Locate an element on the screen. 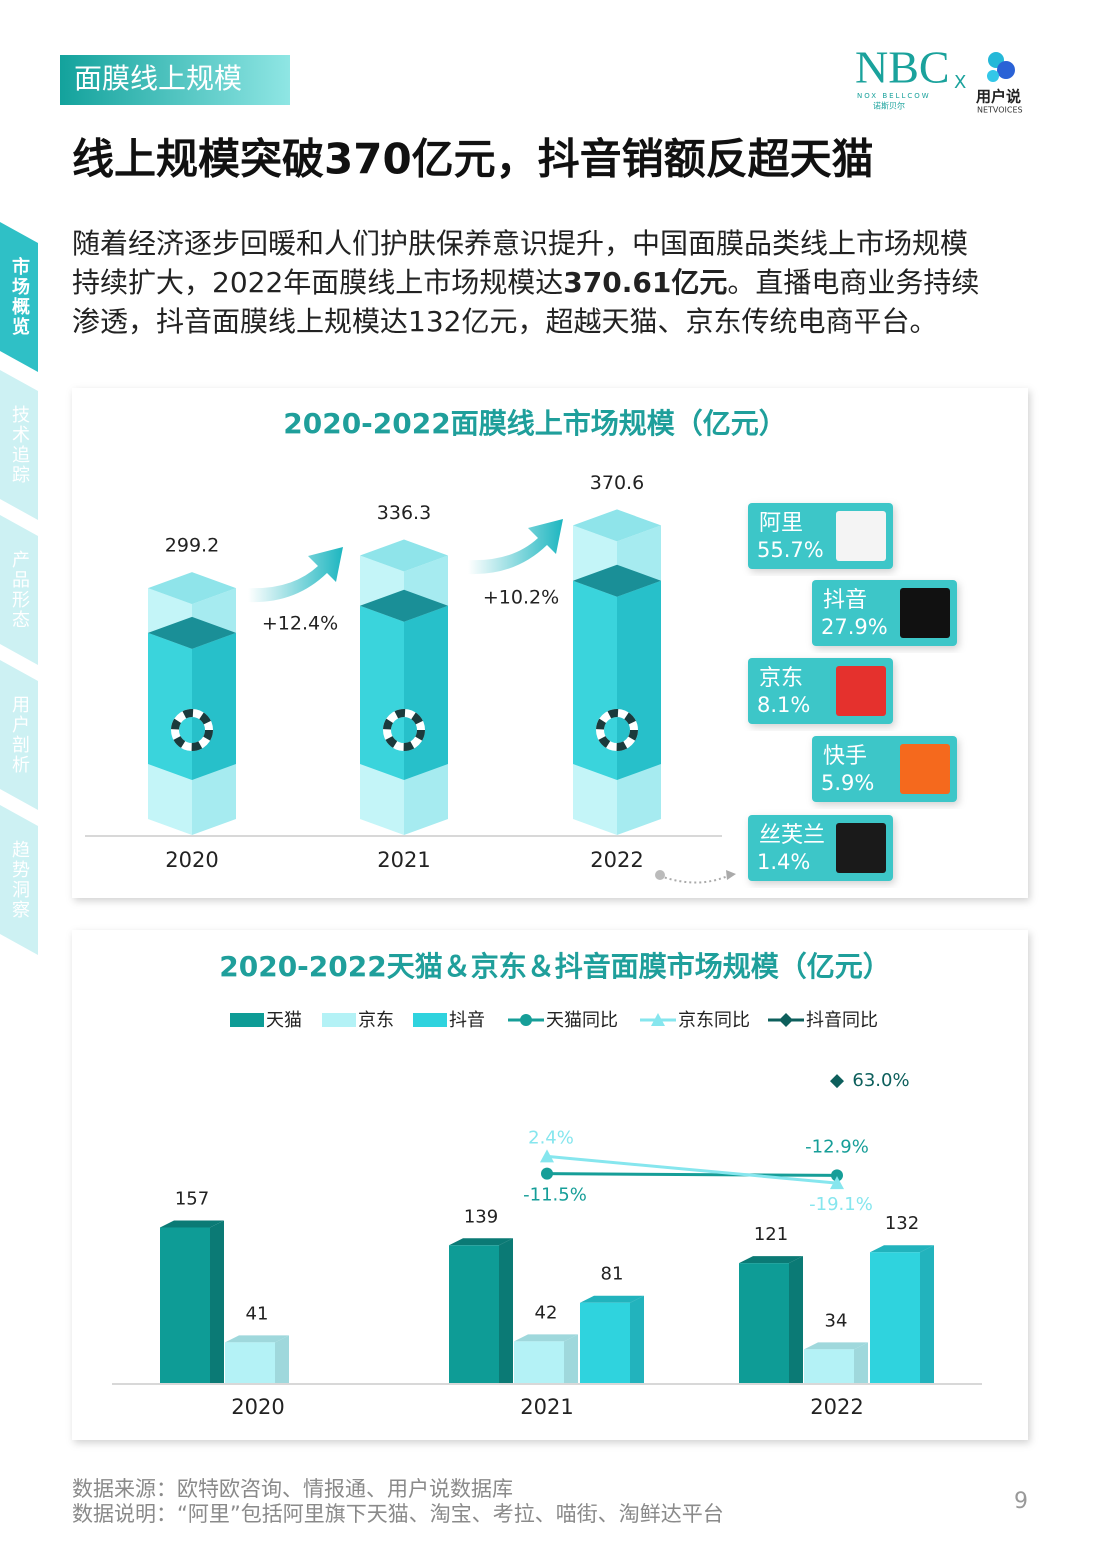 This screenshot has width=1101, height=1559. footer-note: 数据来源：欧特欧咨询、情报通、用户说数据库 is located at coordinates (292, 1489).